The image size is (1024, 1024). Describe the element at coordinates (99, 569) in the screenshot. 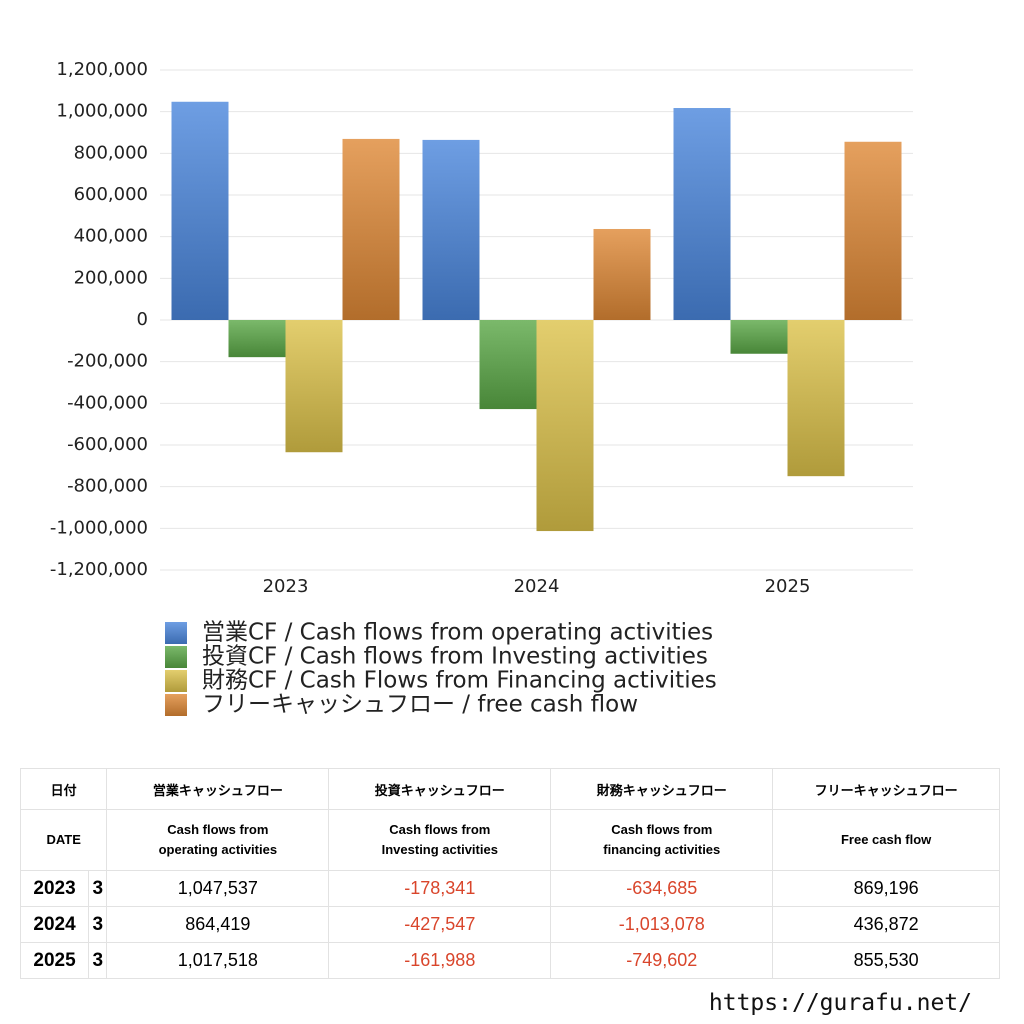

I see `y-tick-label: -1,200,000` at that location.